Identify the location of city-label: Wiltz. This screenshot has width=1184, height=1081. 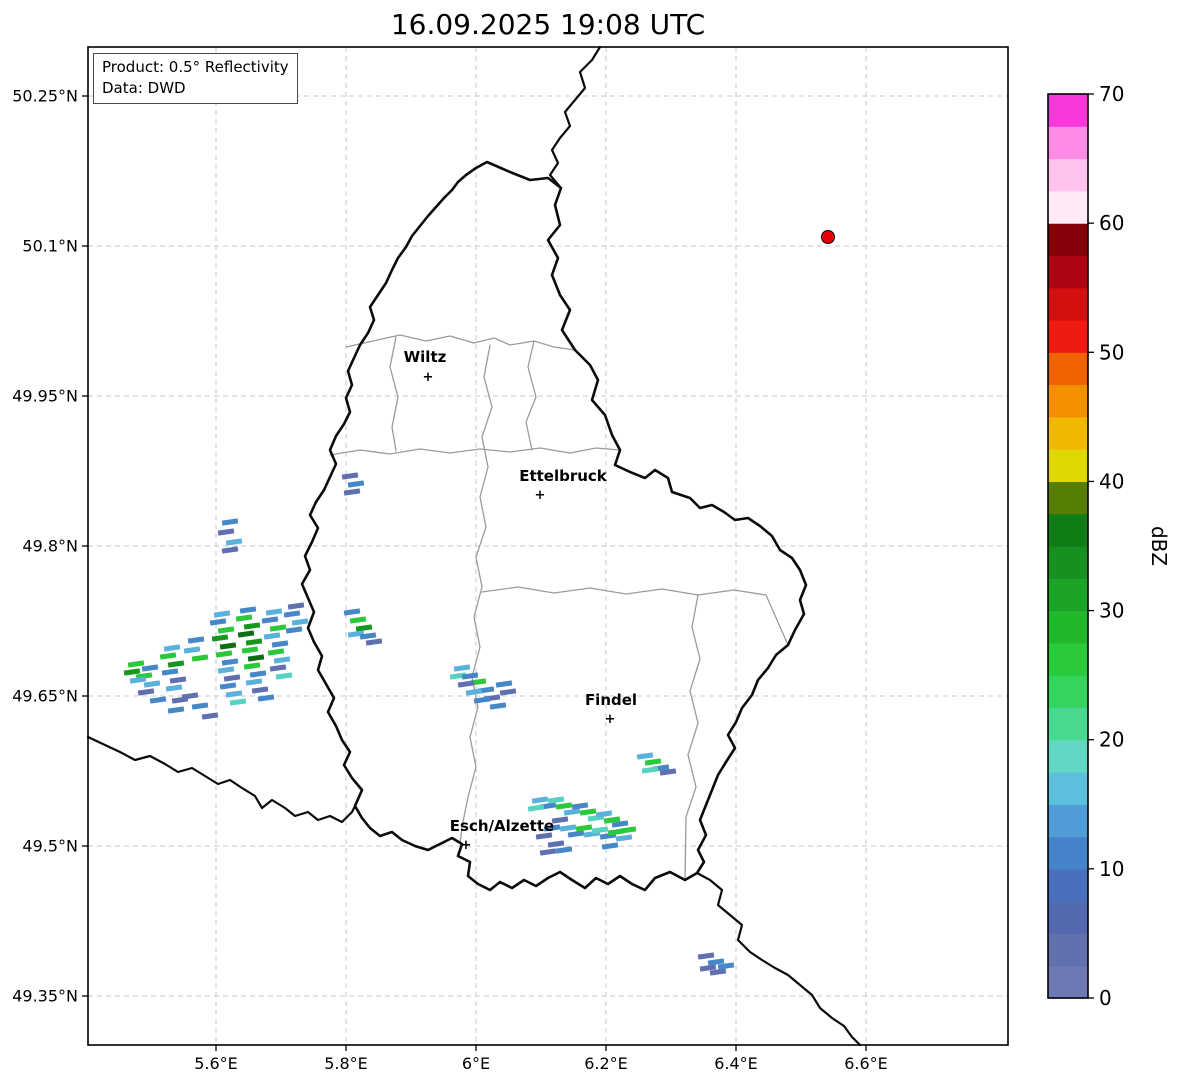
(425, 357).